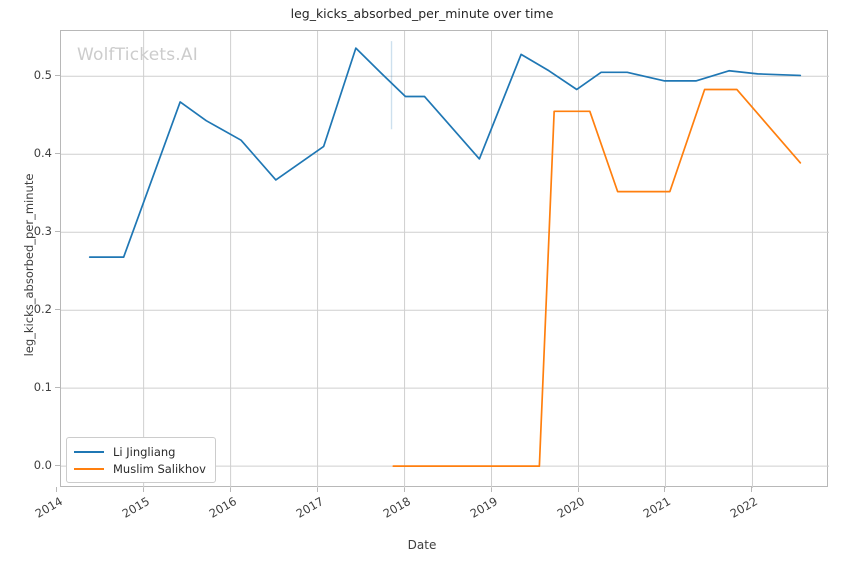  I want to click on x-tick-label: 2015, so click(135, 507).